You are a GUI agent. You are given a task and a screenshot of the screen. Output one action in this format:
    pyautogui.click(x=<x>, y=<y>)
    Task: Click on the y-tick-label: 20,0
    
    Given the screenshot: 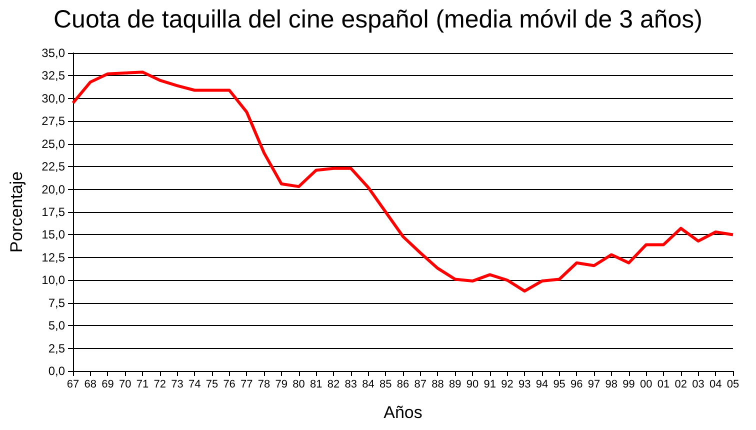 What is the action you would take?
    pyautogui.click(x=54, y=189)
    